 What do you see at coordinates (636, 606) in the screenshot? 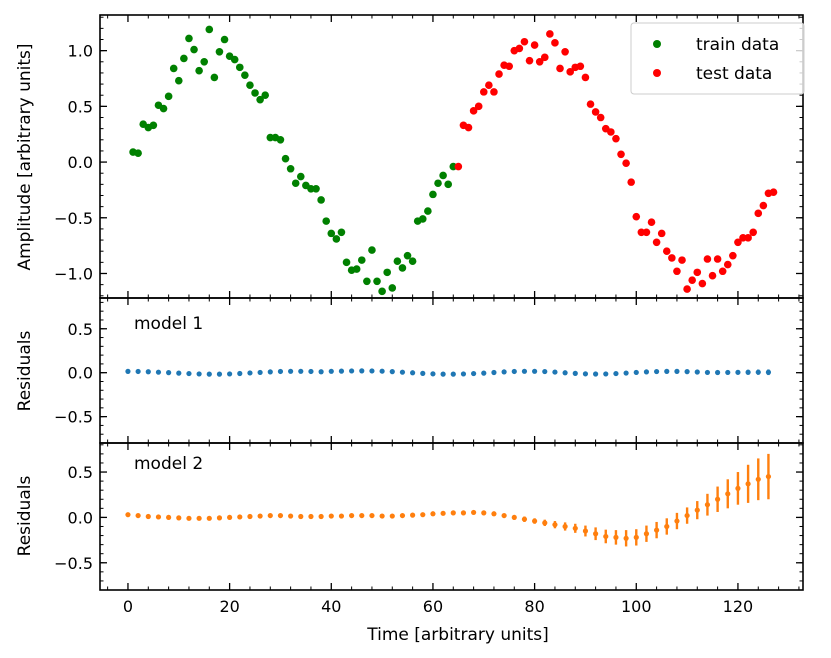
I see `xtick-label: 100` at bounding box center [636, 606].